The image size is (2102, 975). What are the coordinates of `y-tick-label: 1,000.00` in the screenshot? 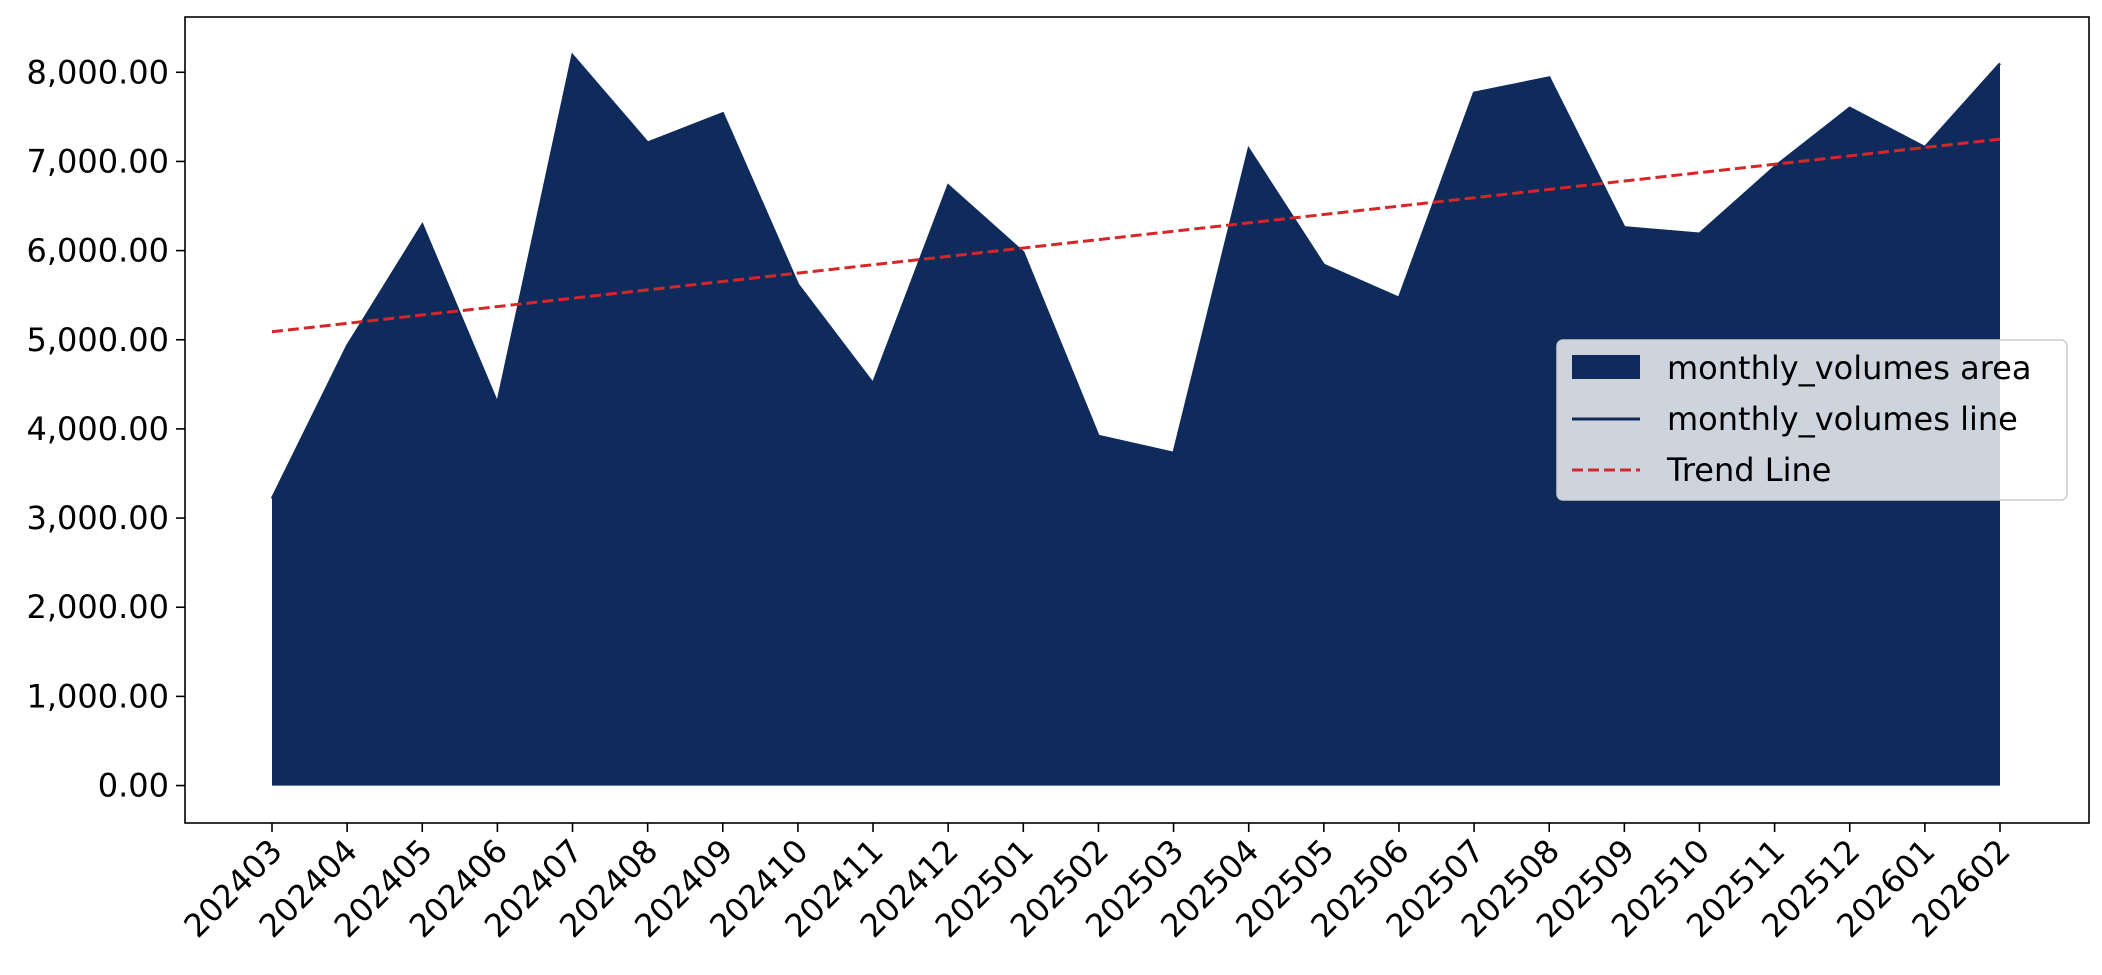 It's located at (98, 696).